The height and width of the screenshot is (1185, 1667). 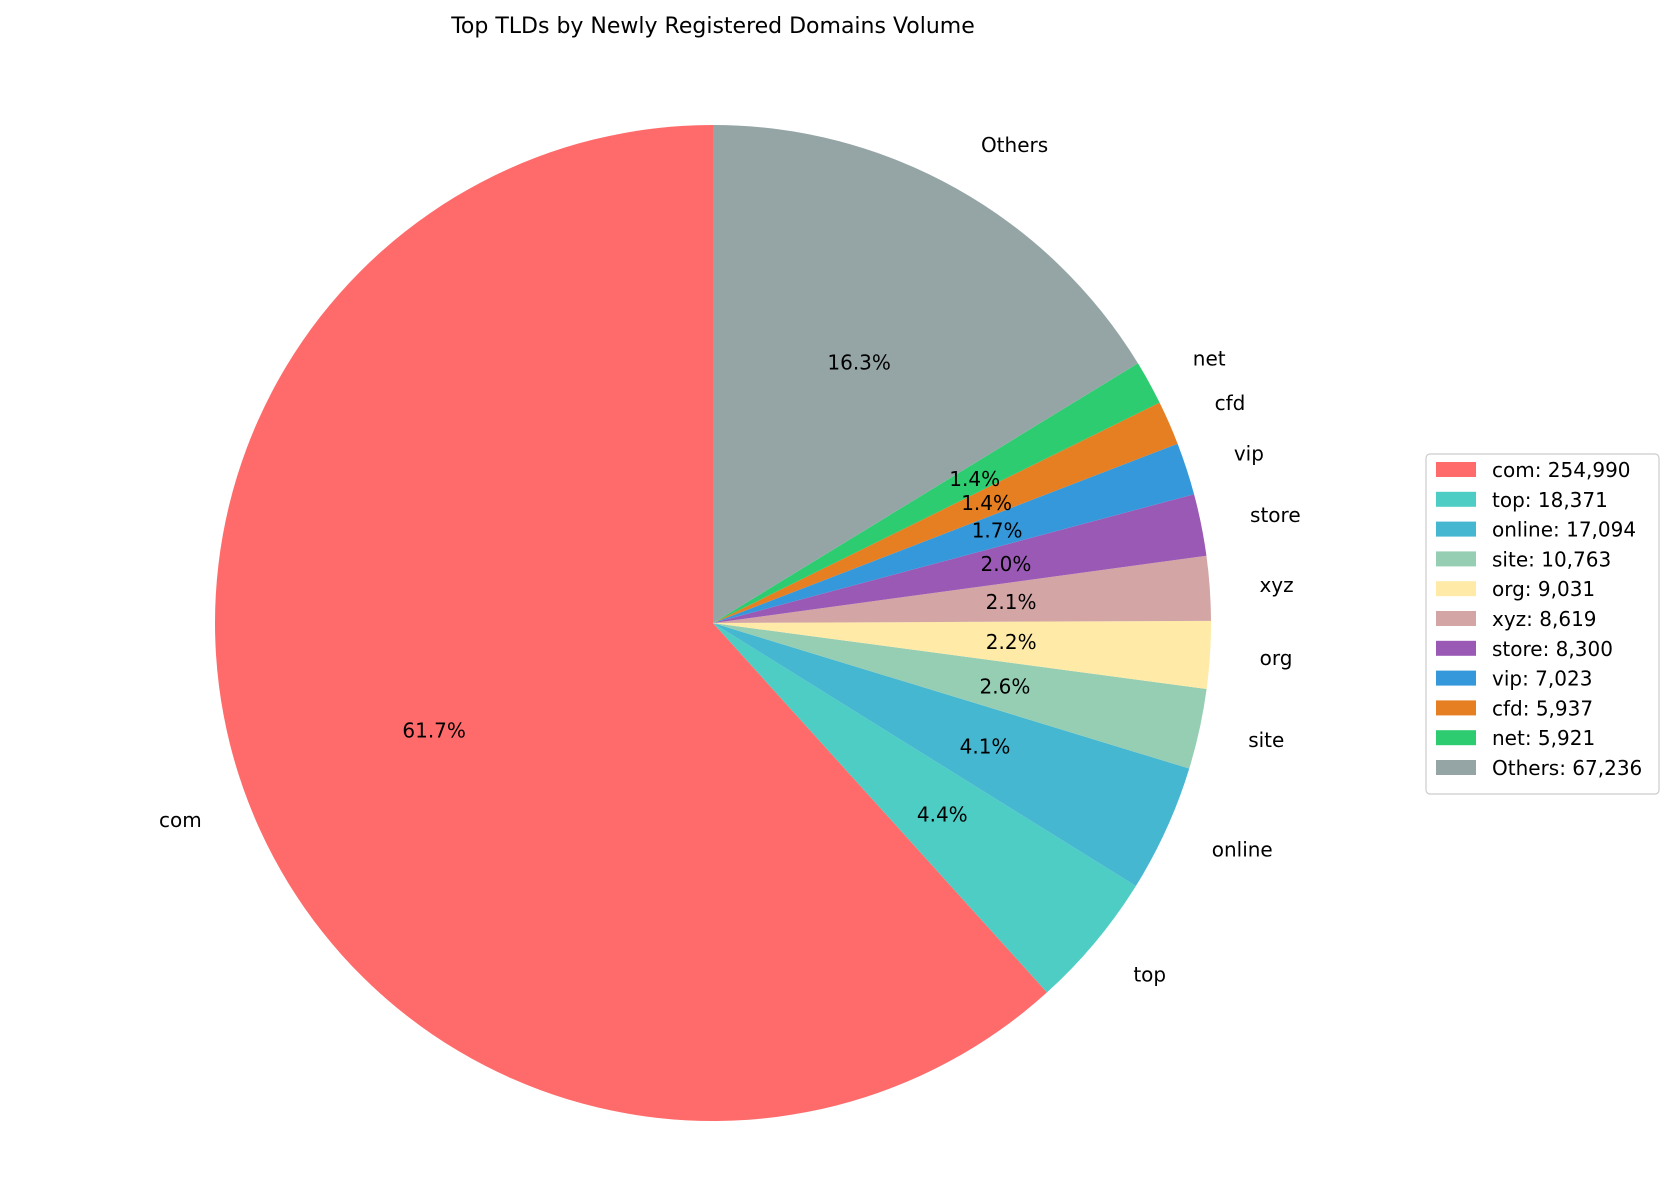 What do you see at coordinates (1149, 974) in the screenshot?
I see `slice-label-top: top` at bounding box center [1149, 974].